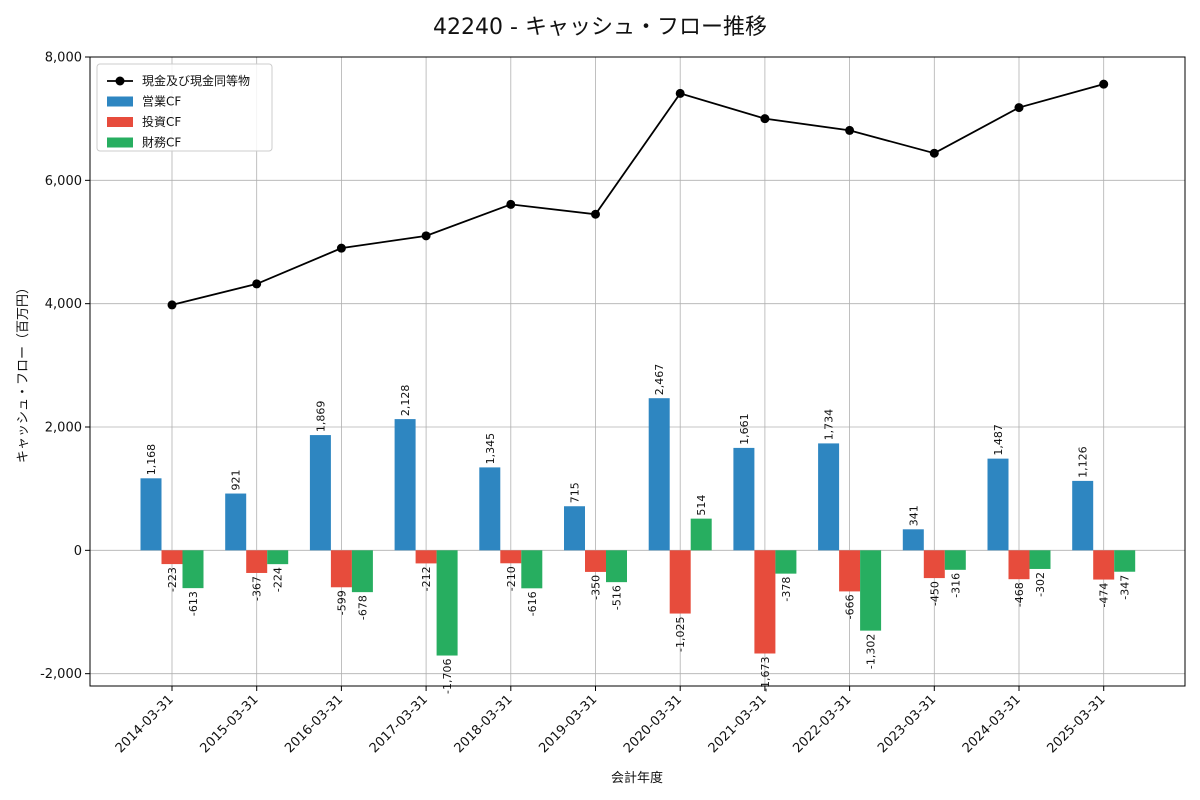  I want to click on x-tick-label: 2016-03-31, so click(314, 724).